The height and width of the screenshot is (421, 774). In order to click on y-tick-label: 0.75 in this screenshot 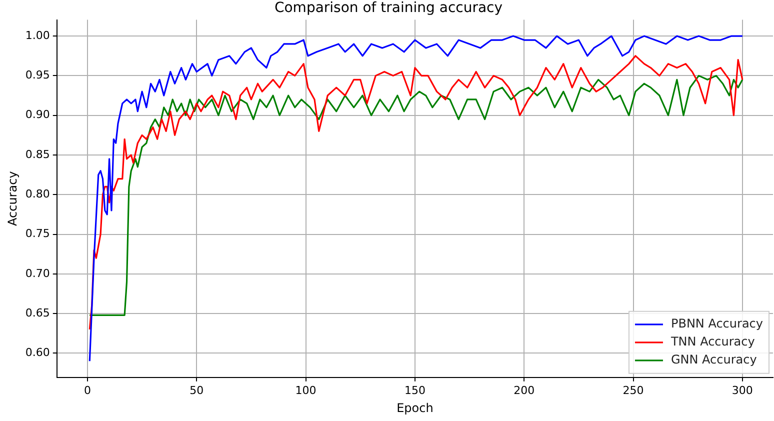, I will do `click(37, 233)`.